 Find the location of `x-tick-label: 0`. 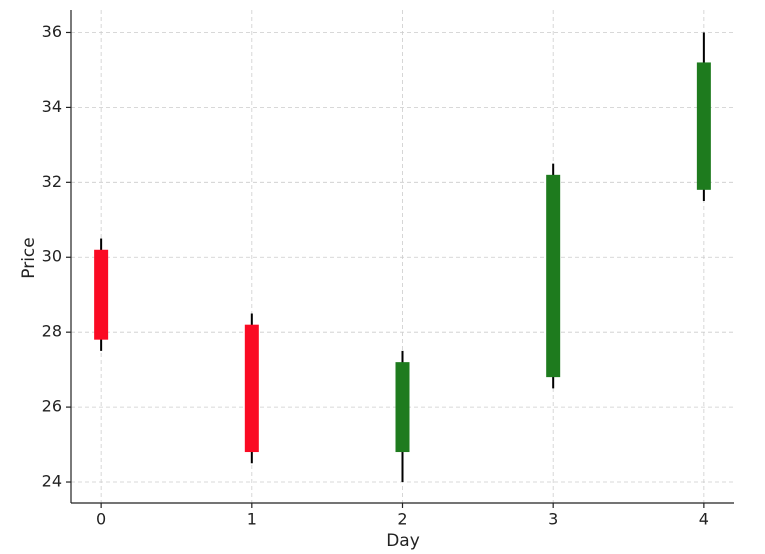

x-tick-label: 0 is located at coordinates (101, 519).